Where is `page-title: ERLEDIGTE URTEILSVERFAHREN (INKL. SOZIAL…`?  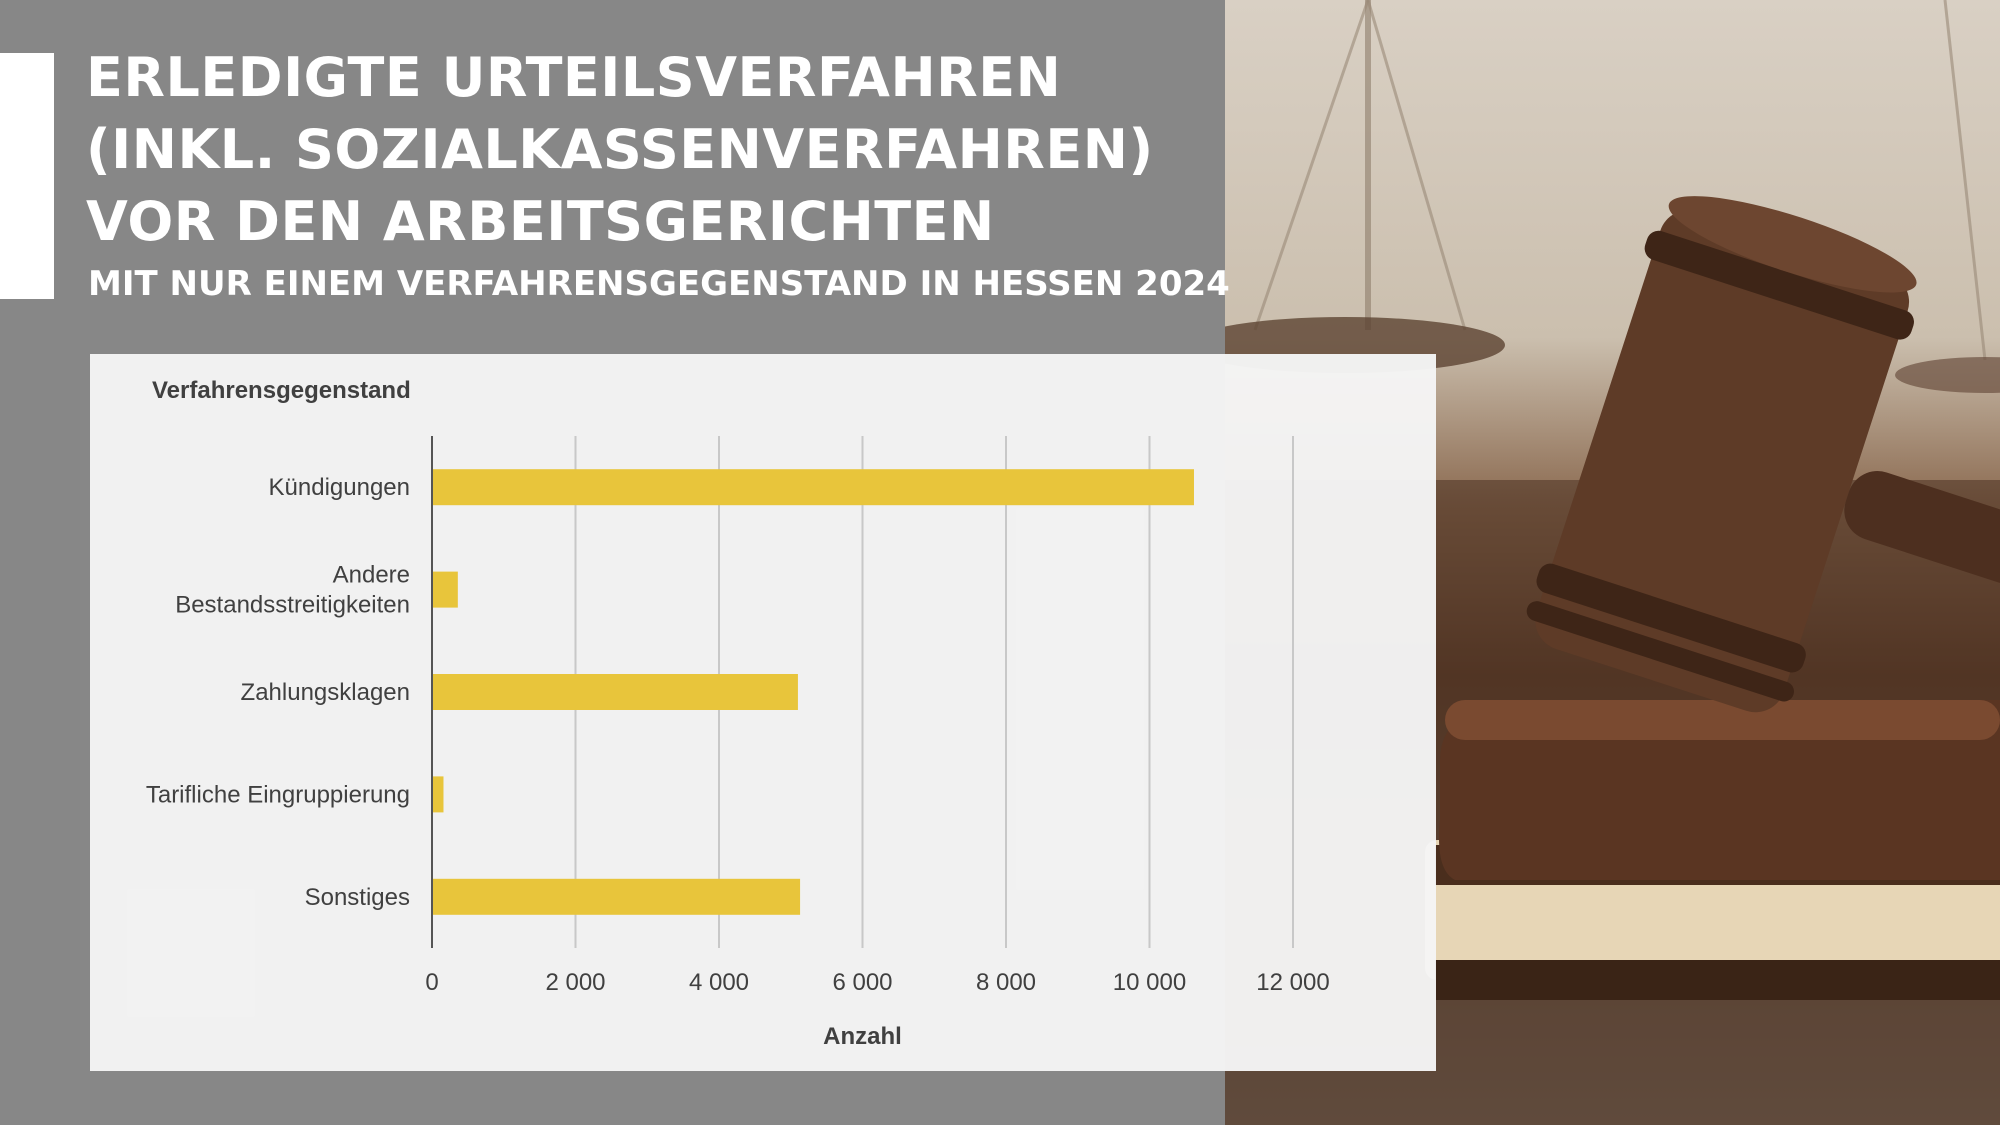
page-title: ERLEDIGTE URTEILSVERFAHREN (INKL. SOZIAL… is located at coordinates (620, 149).